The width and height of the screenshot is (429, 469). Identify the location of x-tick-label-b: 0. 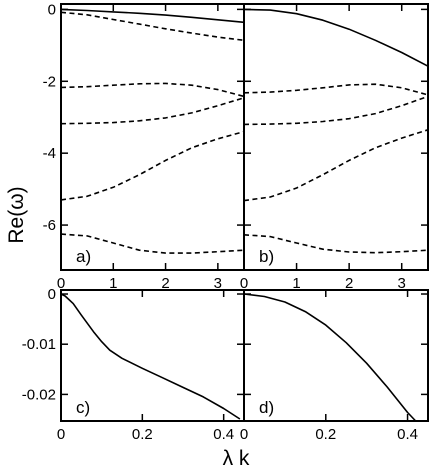
(244, 283).